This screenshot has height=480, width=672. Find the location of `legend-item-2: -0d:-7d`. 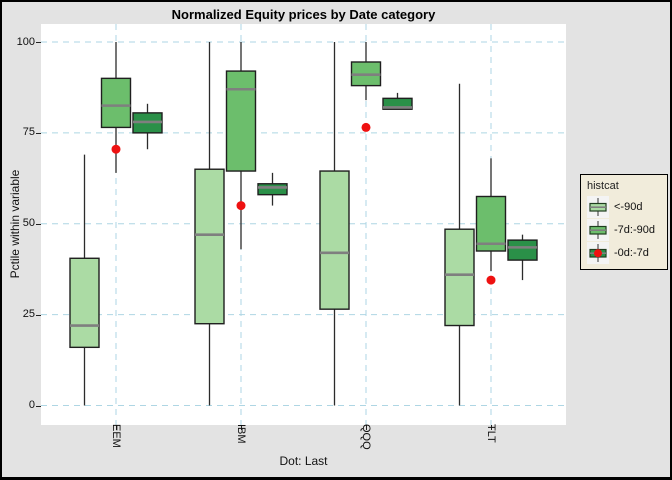

legend-item-2: -0d:-7d is located at coordinates (624, 253).